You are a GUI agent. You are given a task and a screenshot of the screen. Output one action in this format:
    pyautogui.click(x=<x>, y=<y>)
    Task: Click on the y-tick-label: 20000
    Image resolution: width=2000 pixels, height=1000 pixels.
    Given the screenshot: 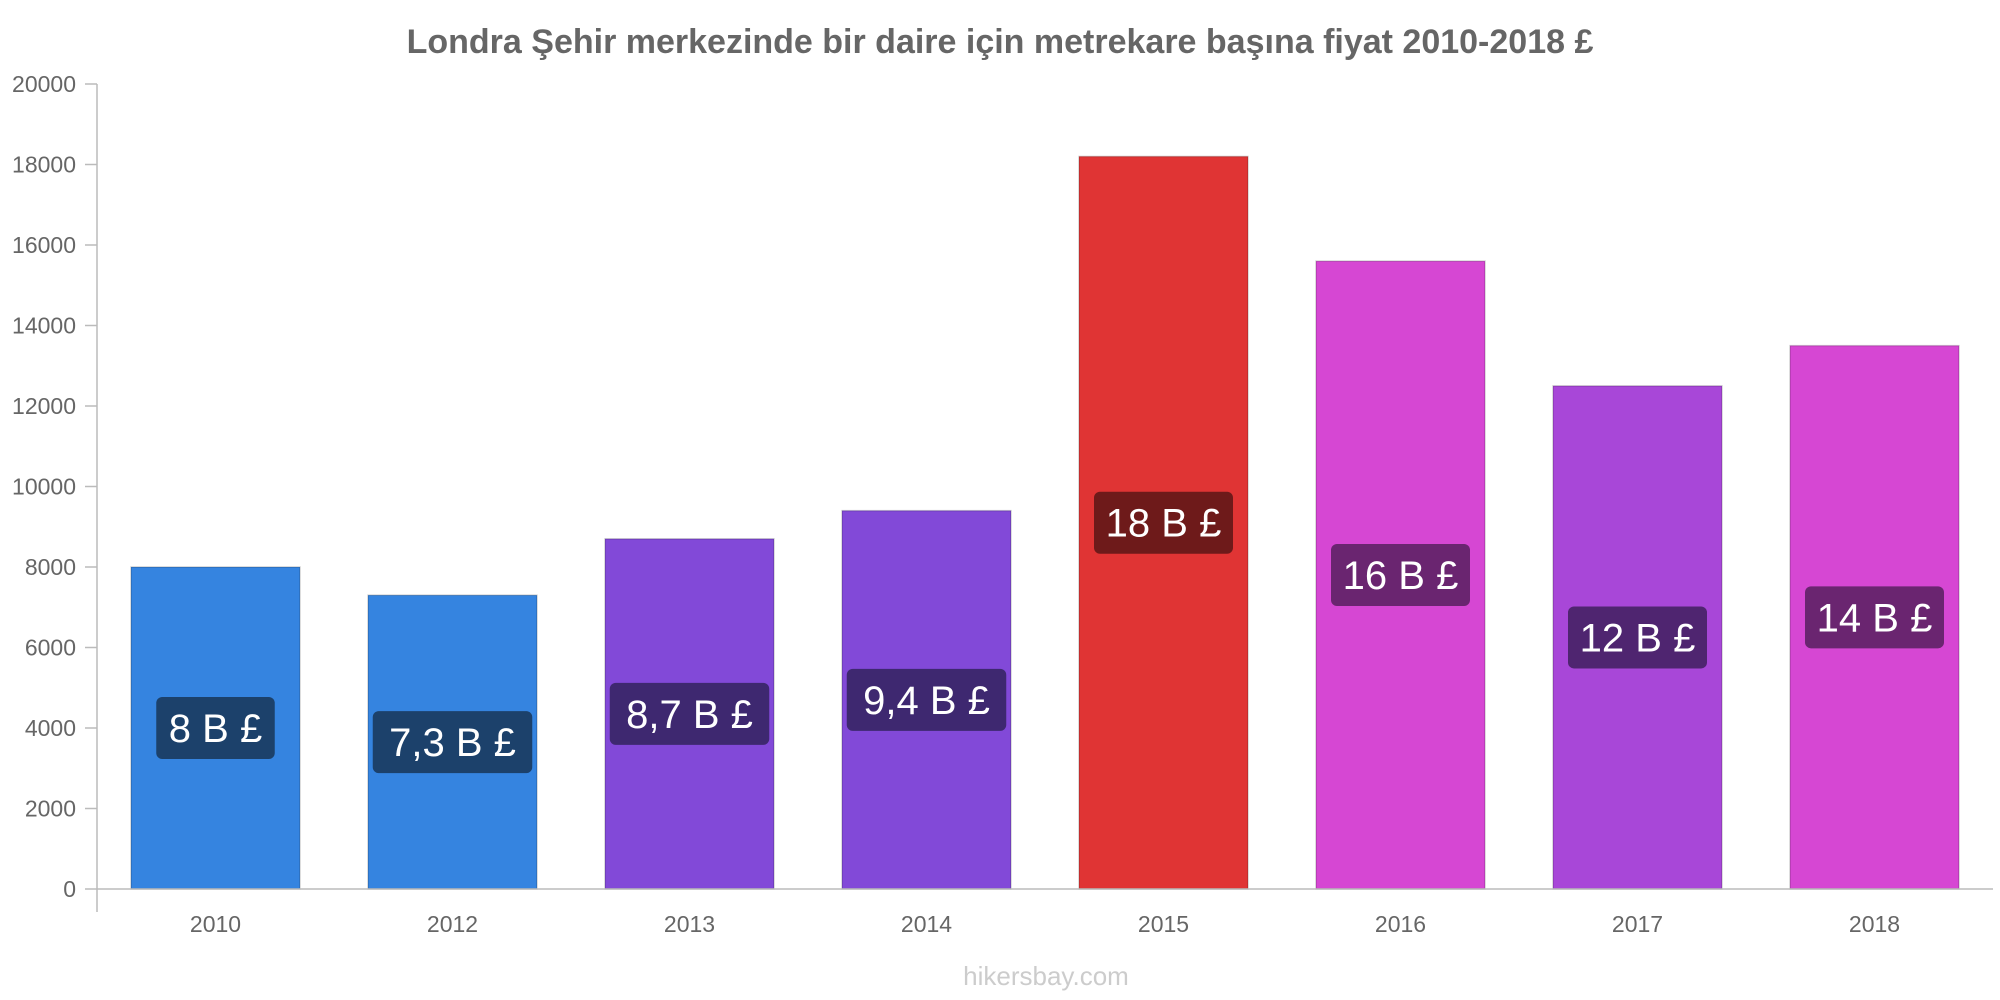 What is the action you would take?
    pyautogui.click(x=44, y=84)
    